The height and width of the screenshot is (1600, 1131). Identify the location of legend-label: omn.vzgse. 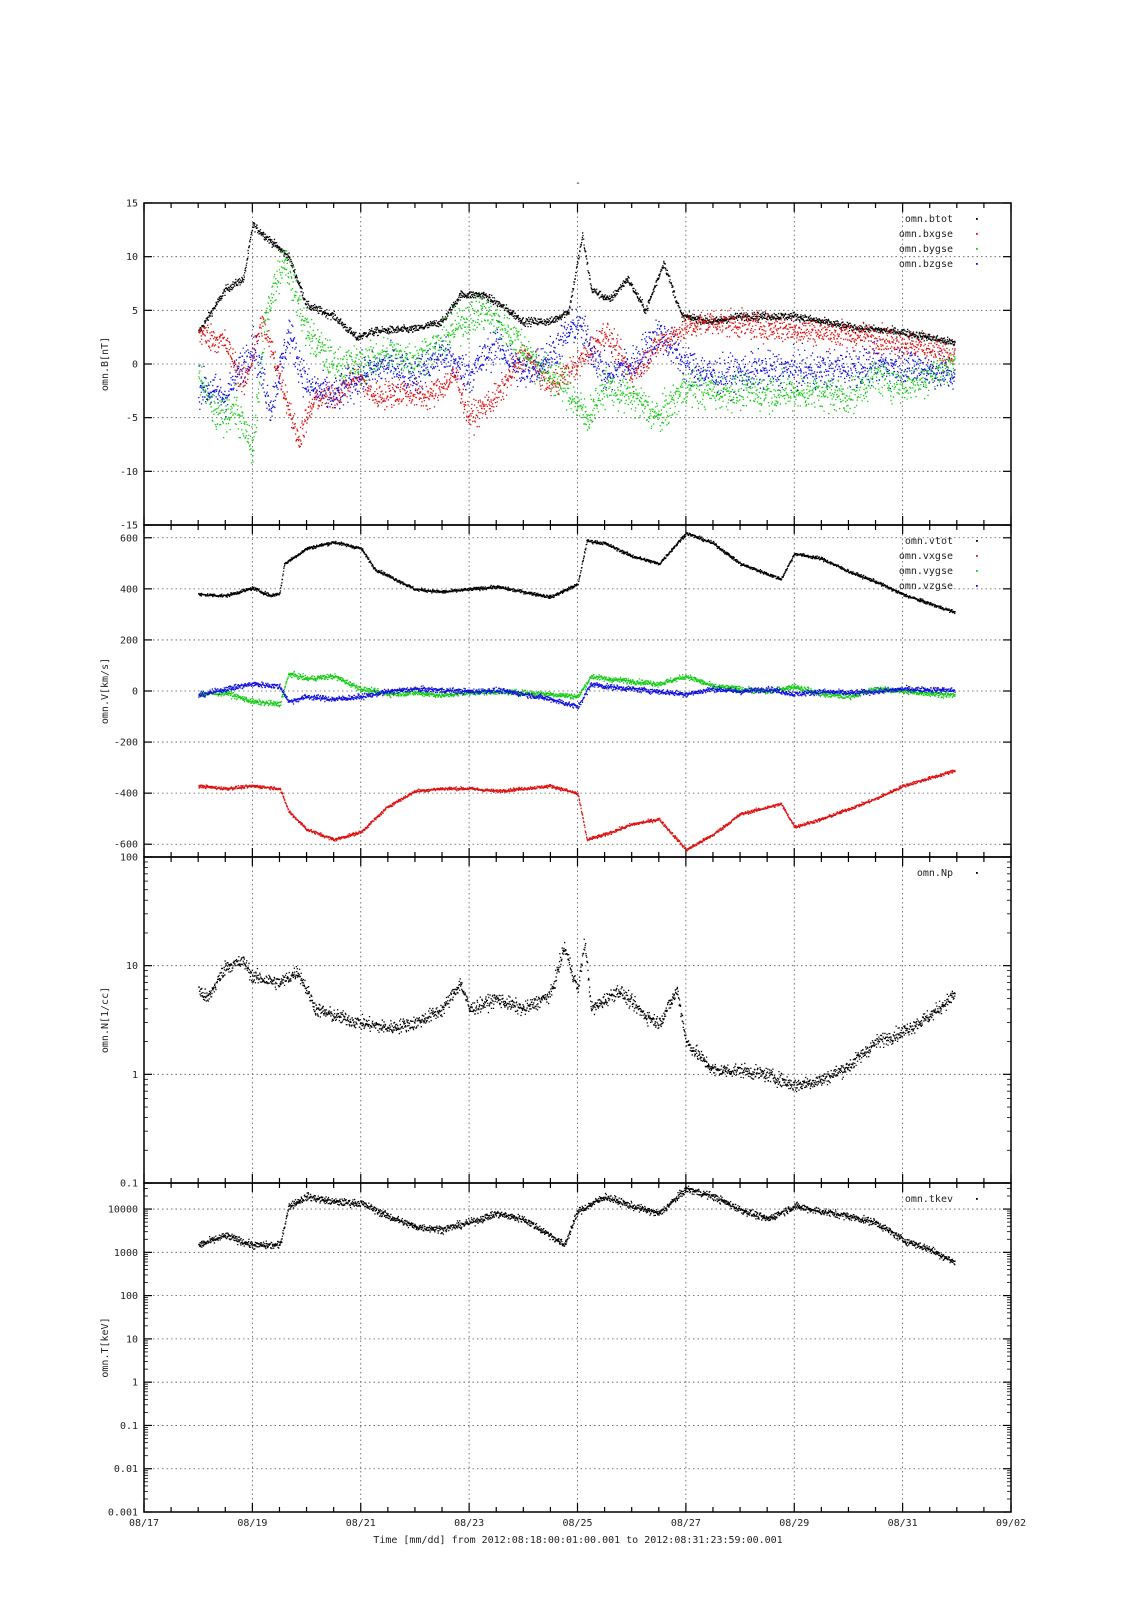
(926, 586).